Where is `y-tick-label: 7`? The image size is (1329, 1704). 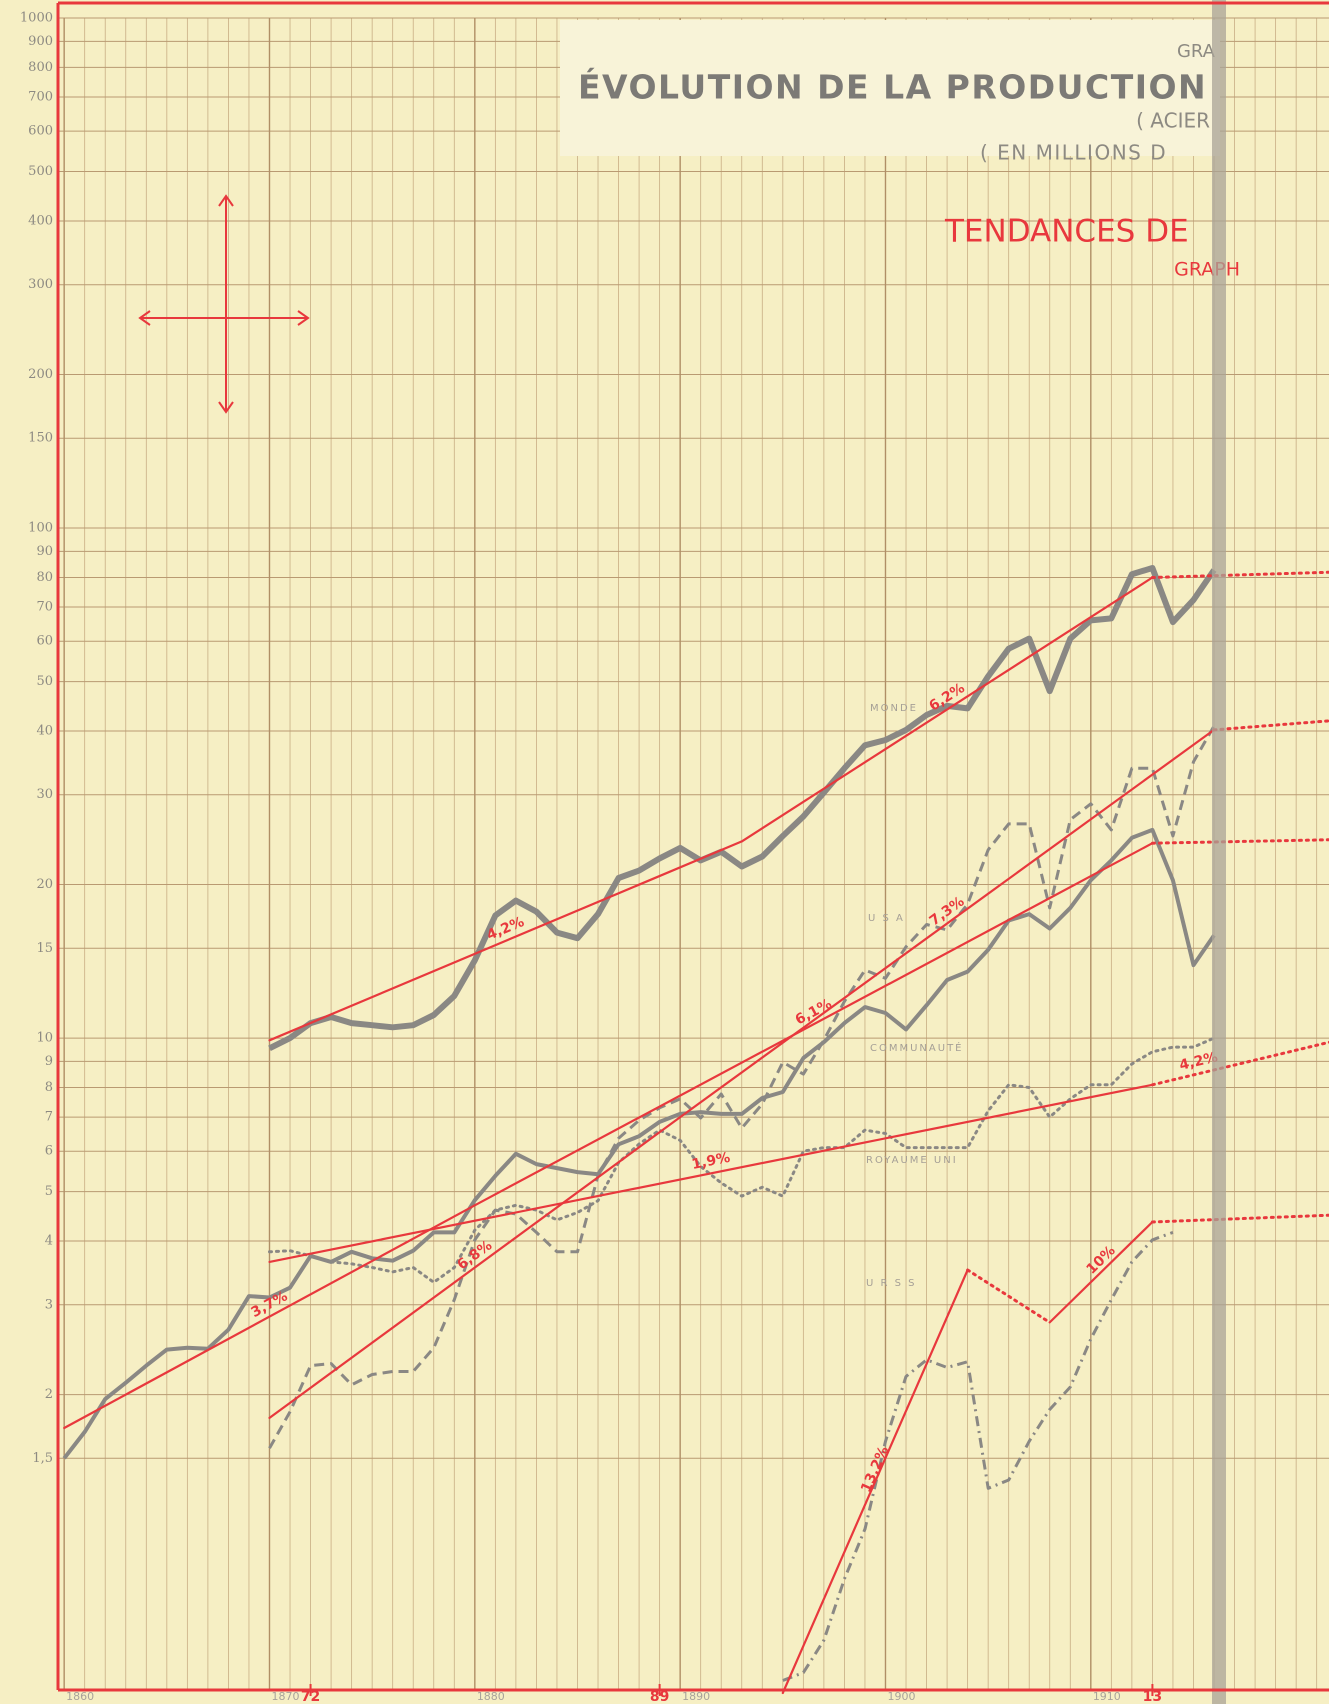
y-tick-label: 7 is located at coordinates (49, 1117).